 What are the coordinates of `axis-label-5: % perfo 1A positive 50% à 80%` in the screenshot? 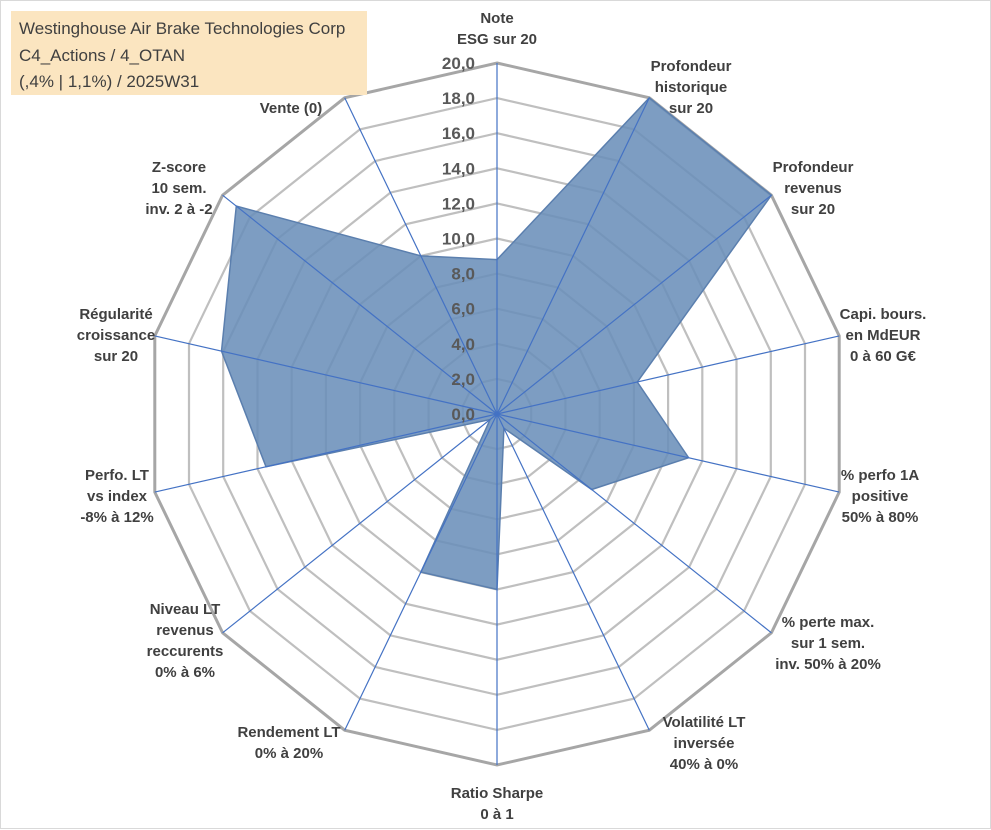 It's located at (880, 496).